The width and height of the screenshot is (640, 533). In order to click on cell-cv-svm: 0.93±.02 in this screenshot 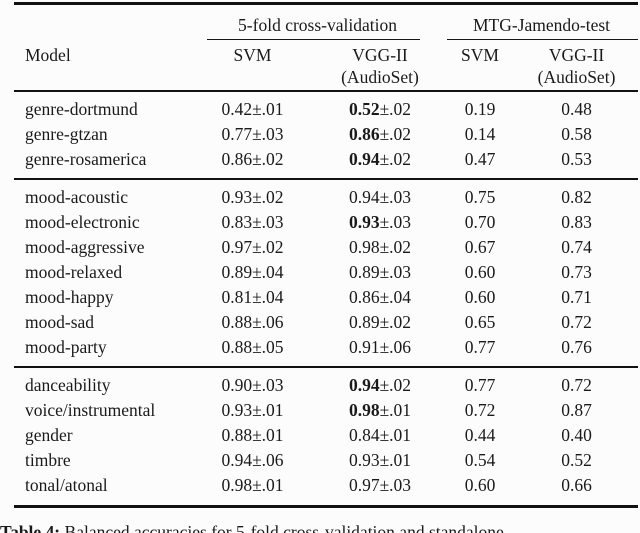, I will do `click(252, 194)`.